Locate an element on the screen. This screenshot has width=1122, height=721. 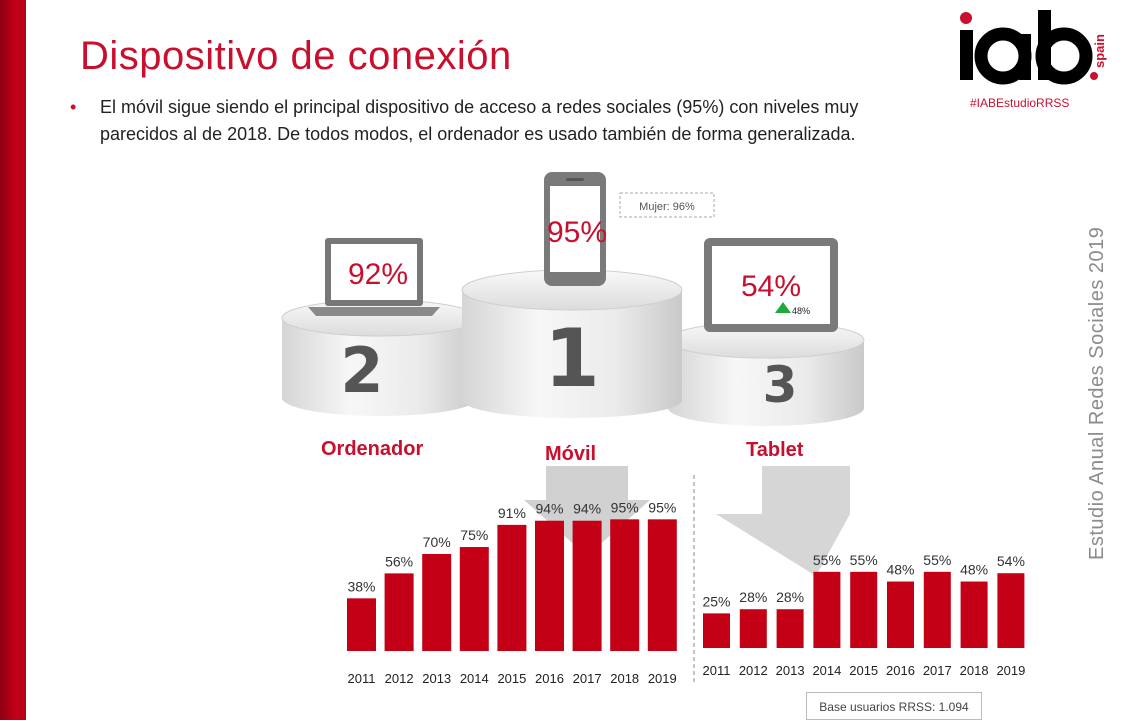
bar-tablet-2018 is located at coordinates (974, 614).